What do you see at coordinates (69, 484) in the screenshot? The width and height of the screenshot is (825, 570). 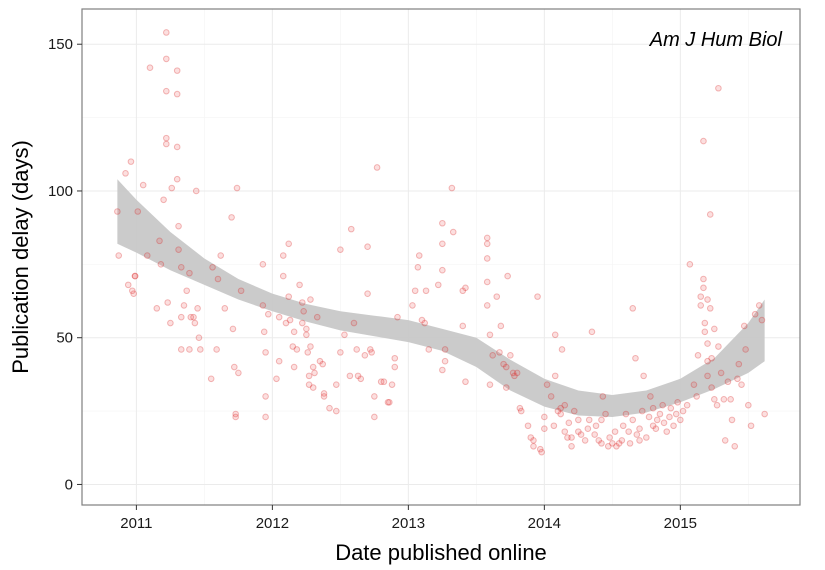 I see `y-tick-label: 0` at bounding box center [69, 484].